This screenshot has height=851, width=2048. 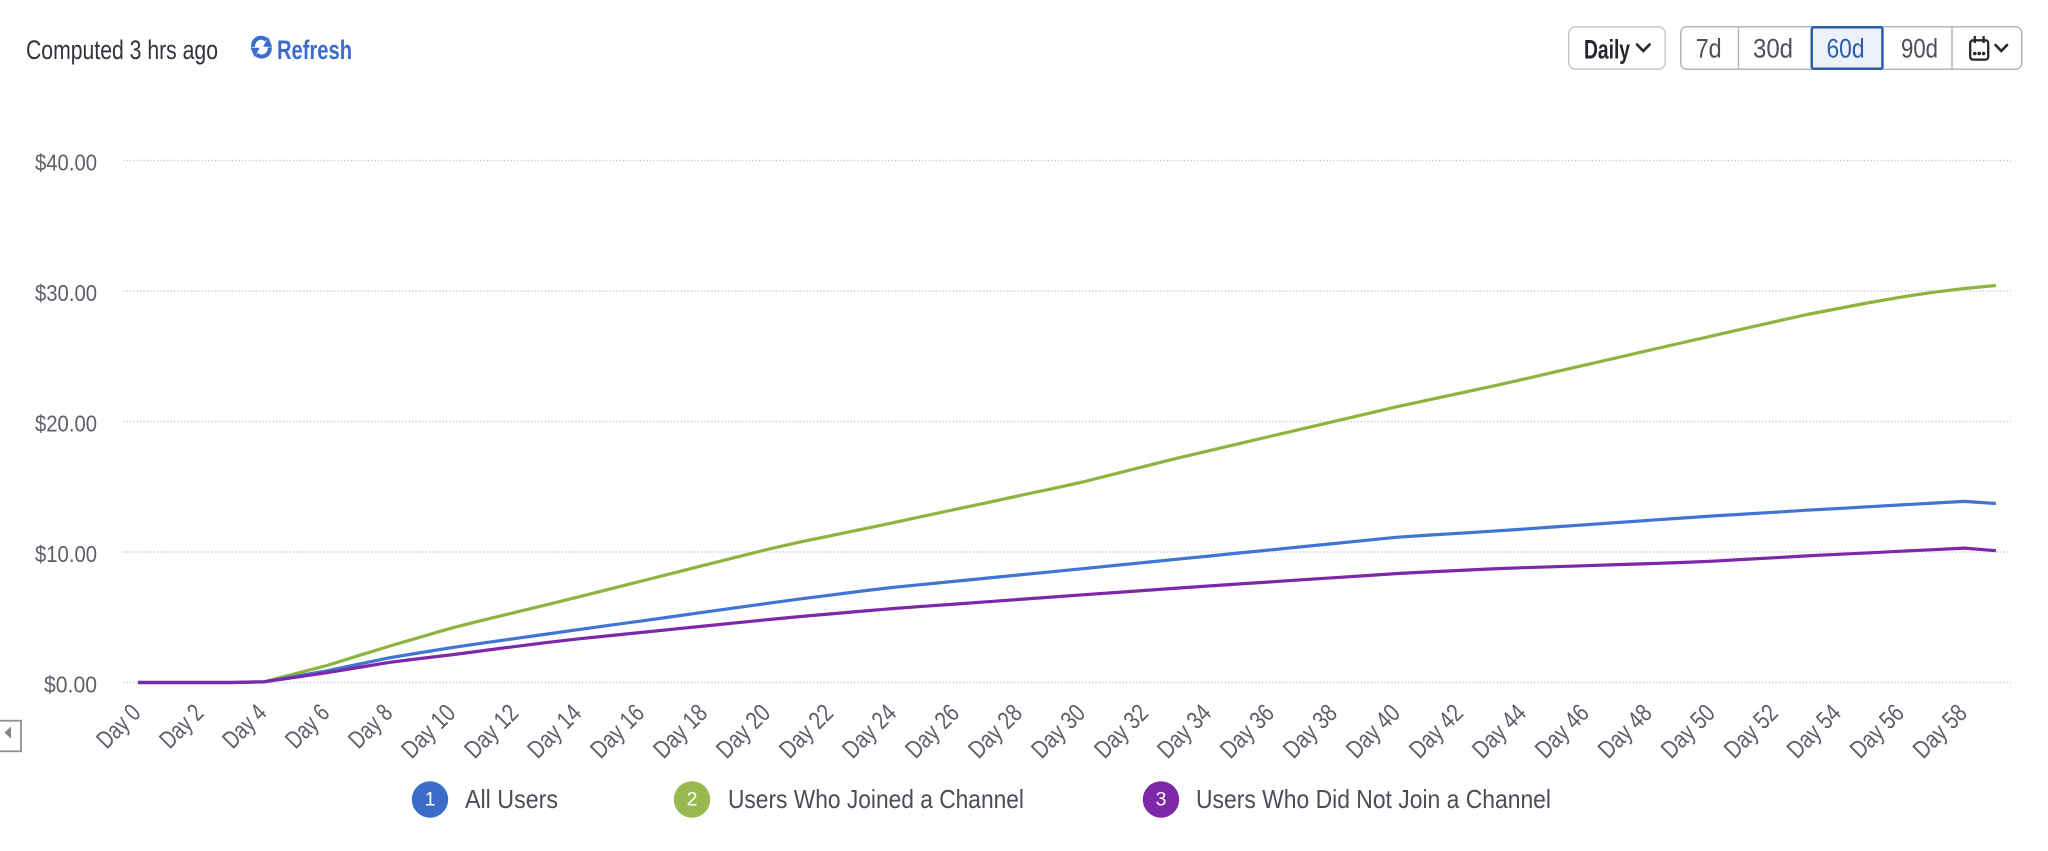 I want to click on svg-text: Refresh, so click(x=314, y=50).